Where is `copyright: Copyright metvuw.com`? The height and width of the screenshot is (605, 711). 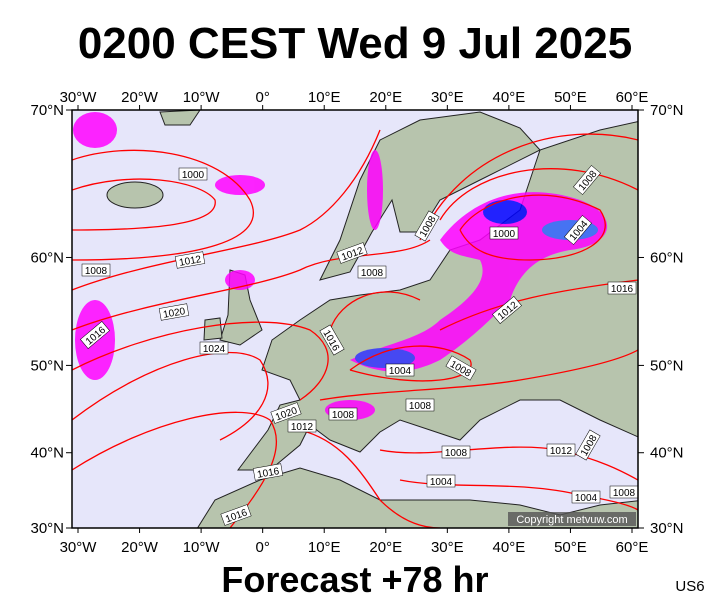
copyright: Copyright metvuw.com is located at coordinates (571, 520).